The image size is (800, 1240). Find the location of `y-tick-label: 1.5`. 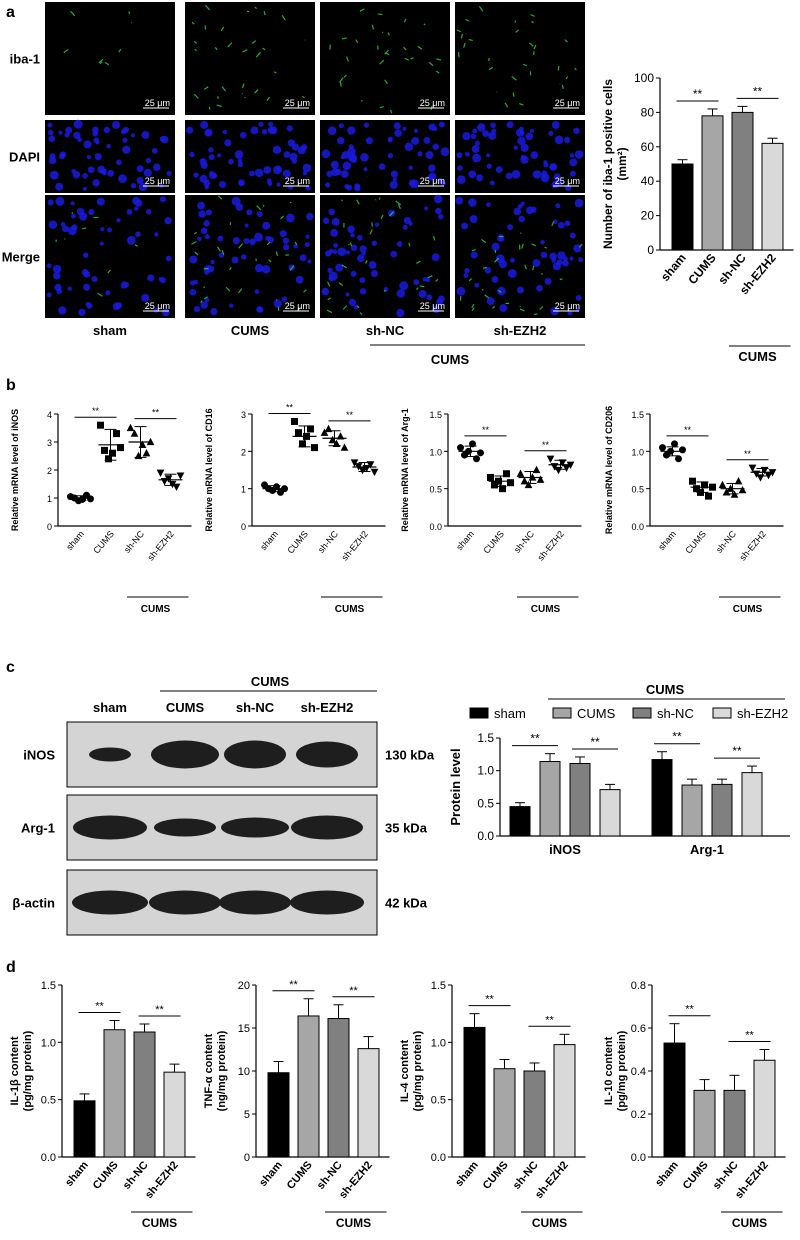

y-tick-label: 1.5 is located at coordinates (435, 415).